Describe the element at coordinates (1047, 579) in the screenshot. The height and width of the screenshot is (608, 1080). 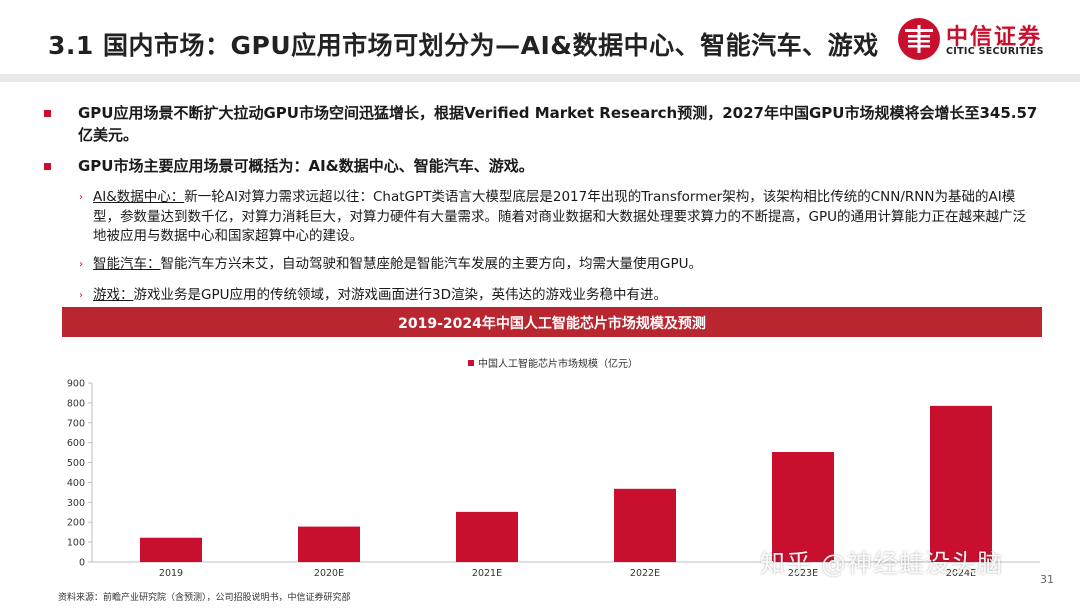
I see `page-number: 31` at that location.